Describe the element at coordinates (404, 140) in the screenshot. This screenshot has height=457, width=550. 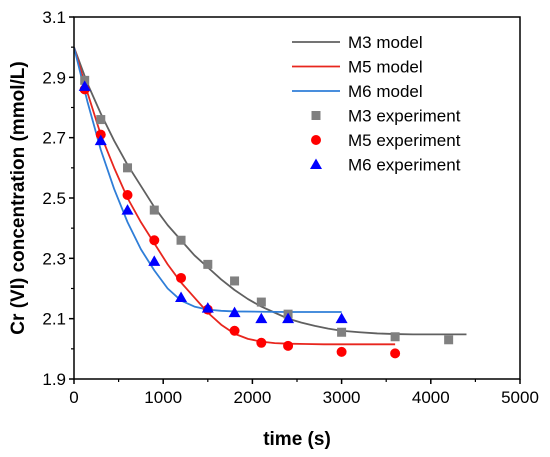
I see `legend-label: M5 experiment` at that location.